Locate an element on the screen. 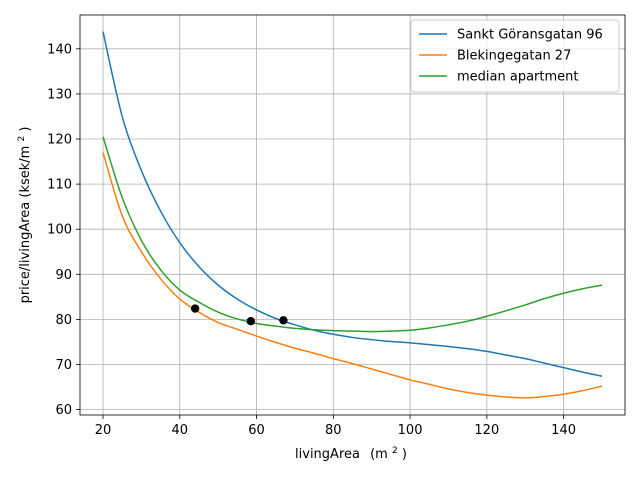  y-tick-label: 140 is located at coordinates (59, 49).